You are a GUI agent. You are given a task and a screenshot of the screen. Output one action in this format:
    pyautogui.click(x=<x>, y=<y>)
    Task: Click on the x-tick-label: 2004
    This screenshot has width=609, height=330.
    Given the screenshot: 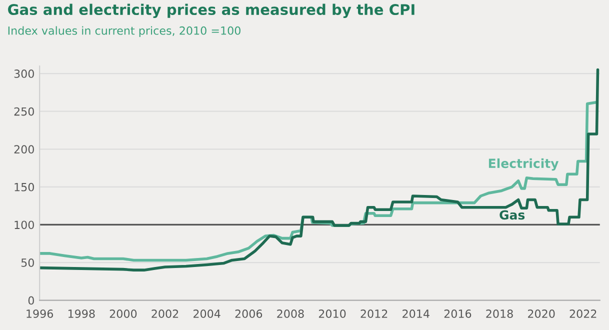 What is the action you would take?
    pyautogui.click(x=207, y=314)
    